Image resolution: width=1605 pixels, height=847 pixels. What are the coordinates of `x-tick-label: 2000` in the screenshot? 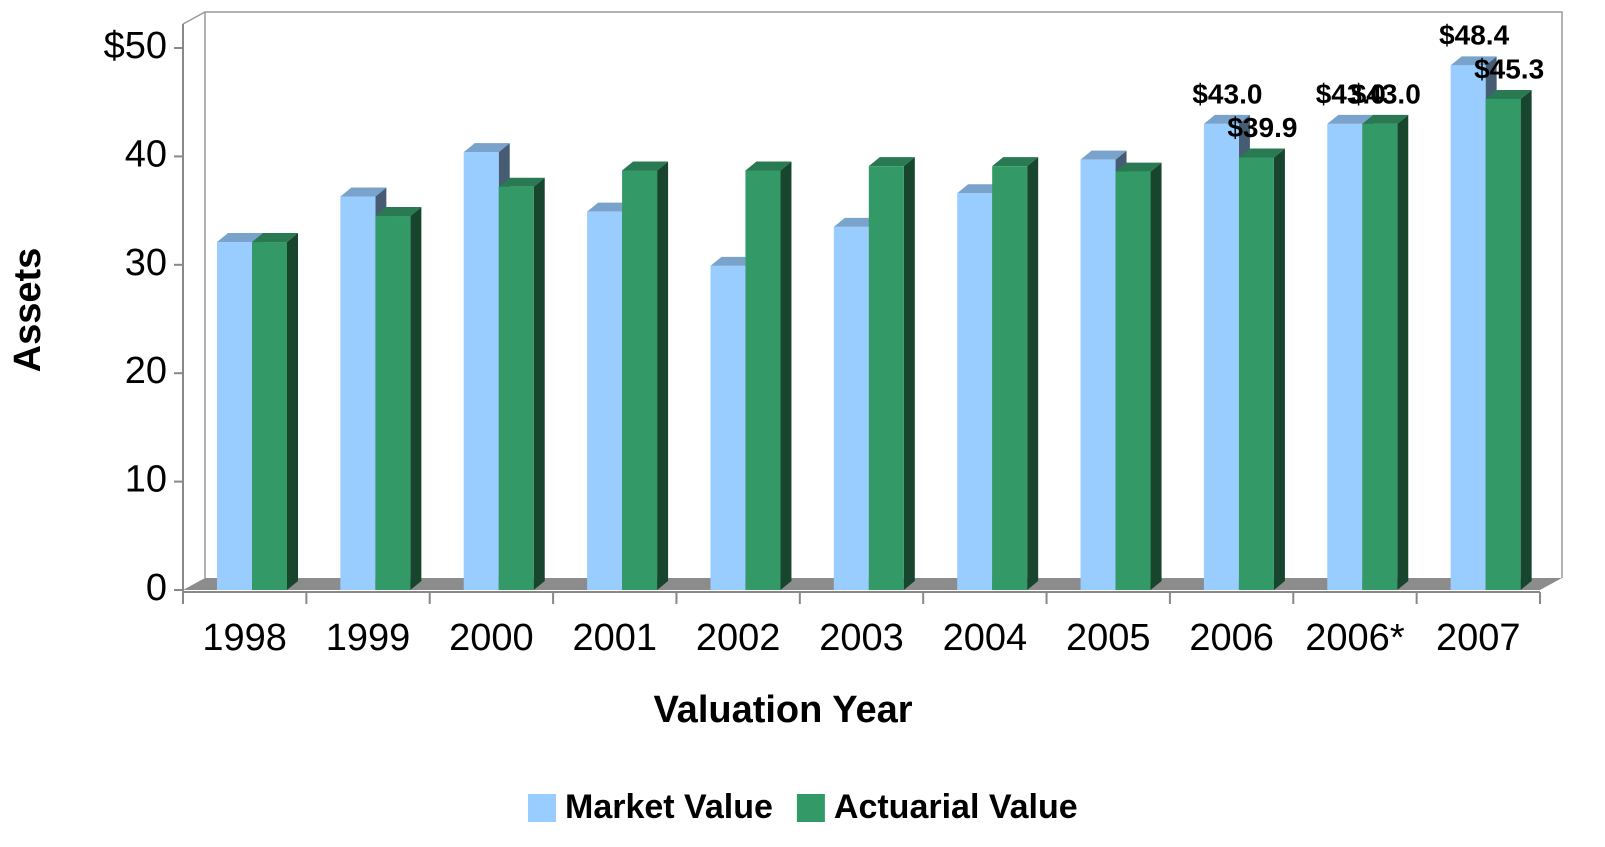 It's located at (491, 638).